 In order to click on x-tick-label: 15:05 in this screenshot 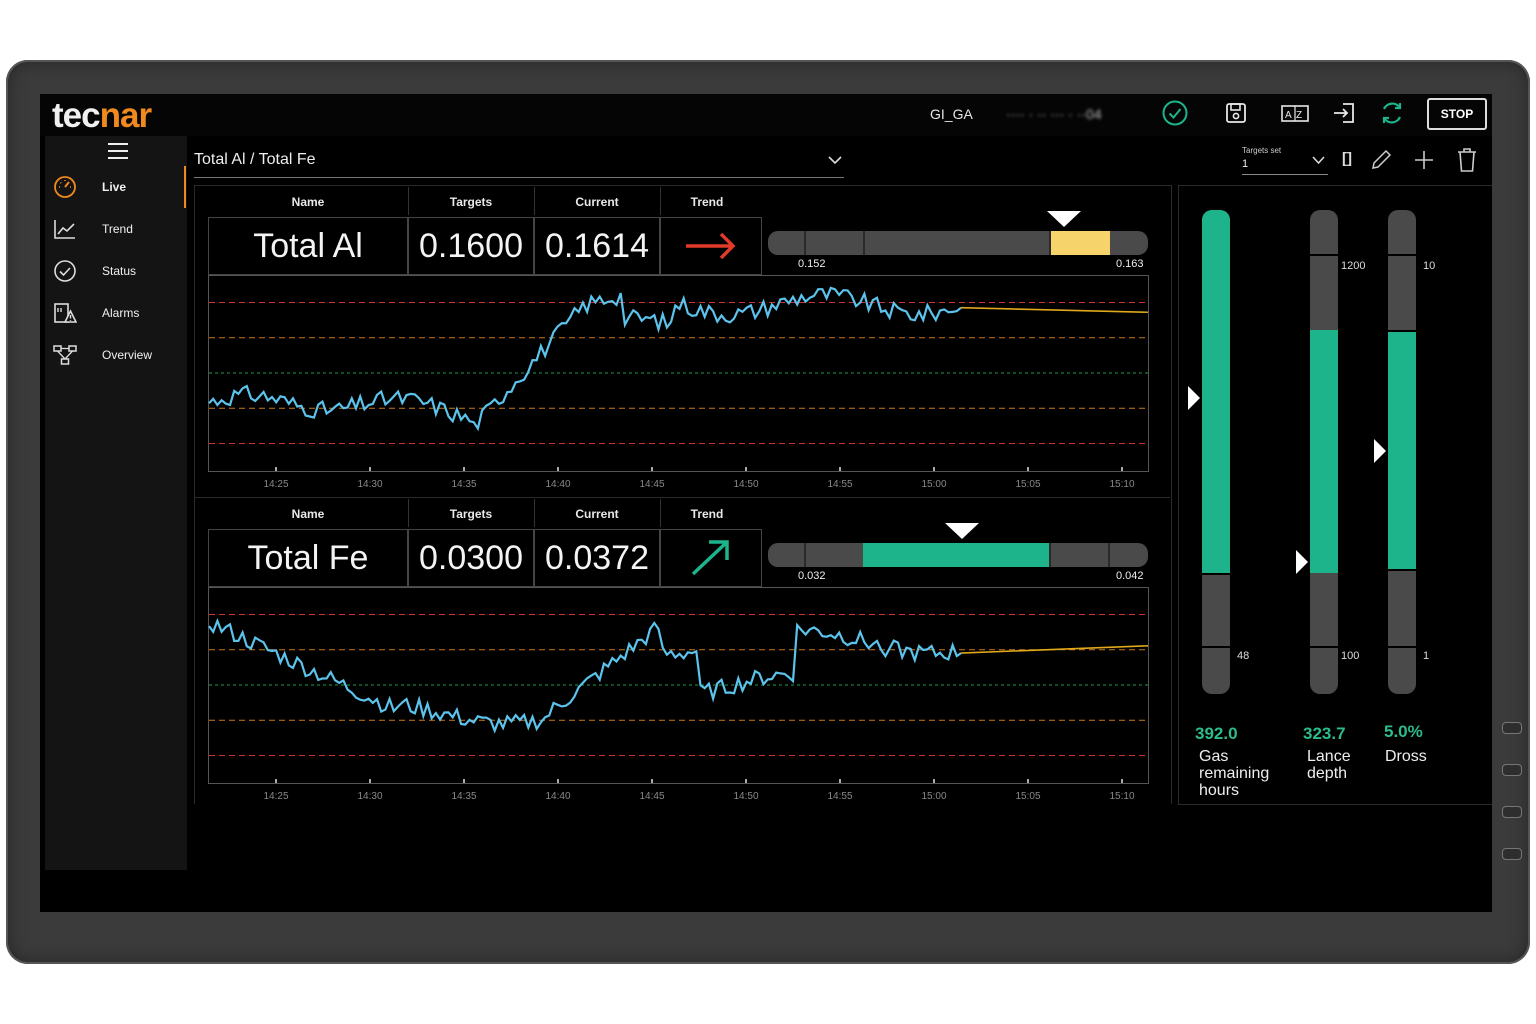, I will do `click(1027, 796)`.